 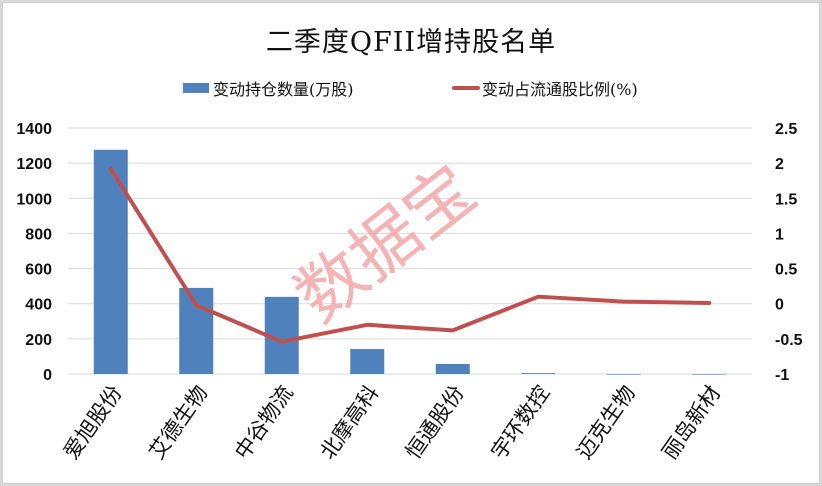 I want to click on right-tick-label: 1.5, so click(x=786, y=199).